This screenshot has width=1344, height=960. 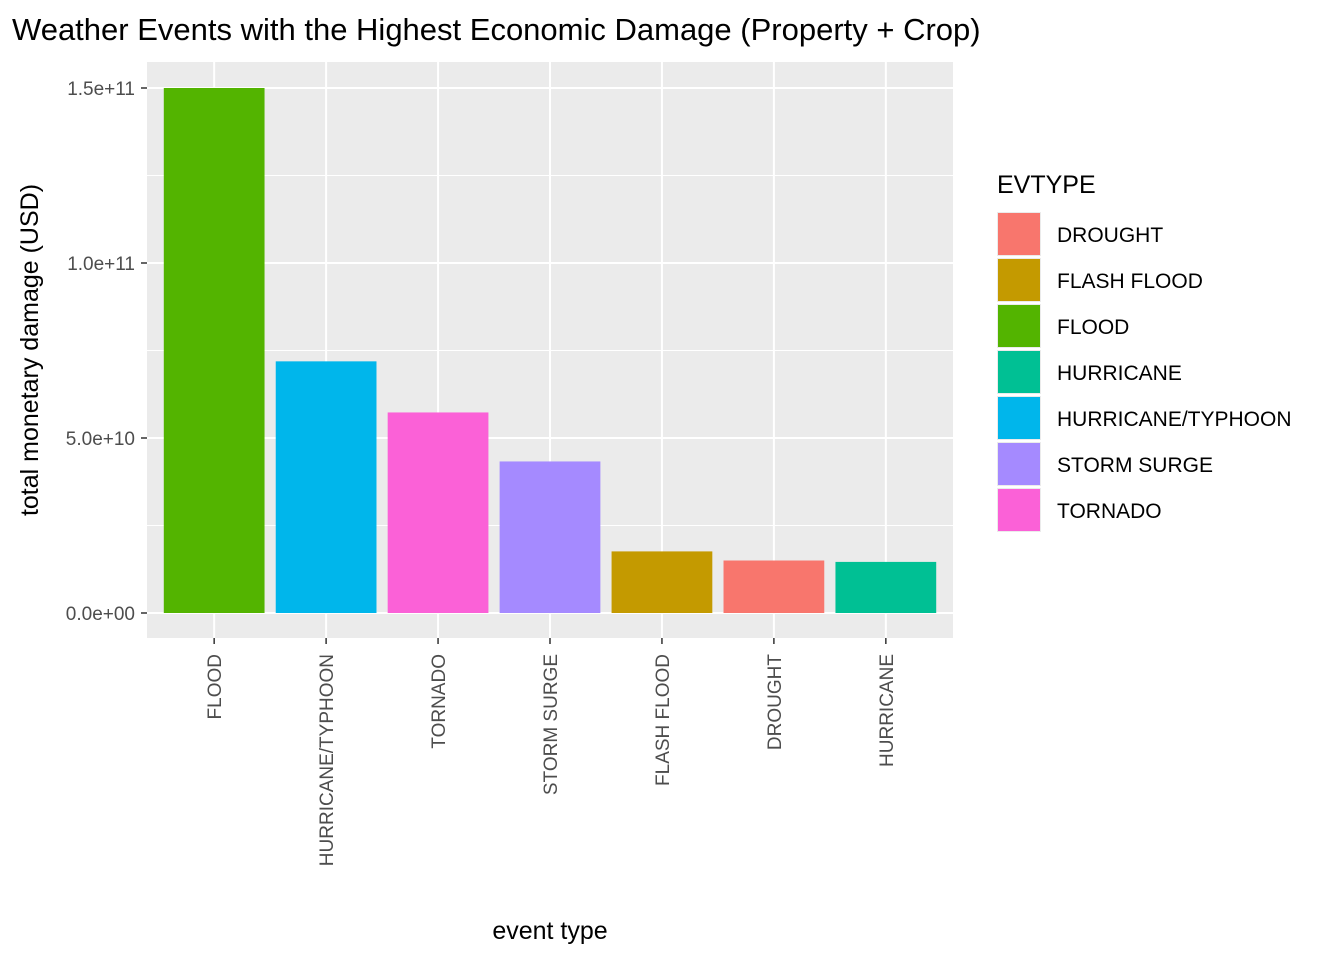 I want to click on legend-label: HURRICANE, so click(x=1119, y=373).